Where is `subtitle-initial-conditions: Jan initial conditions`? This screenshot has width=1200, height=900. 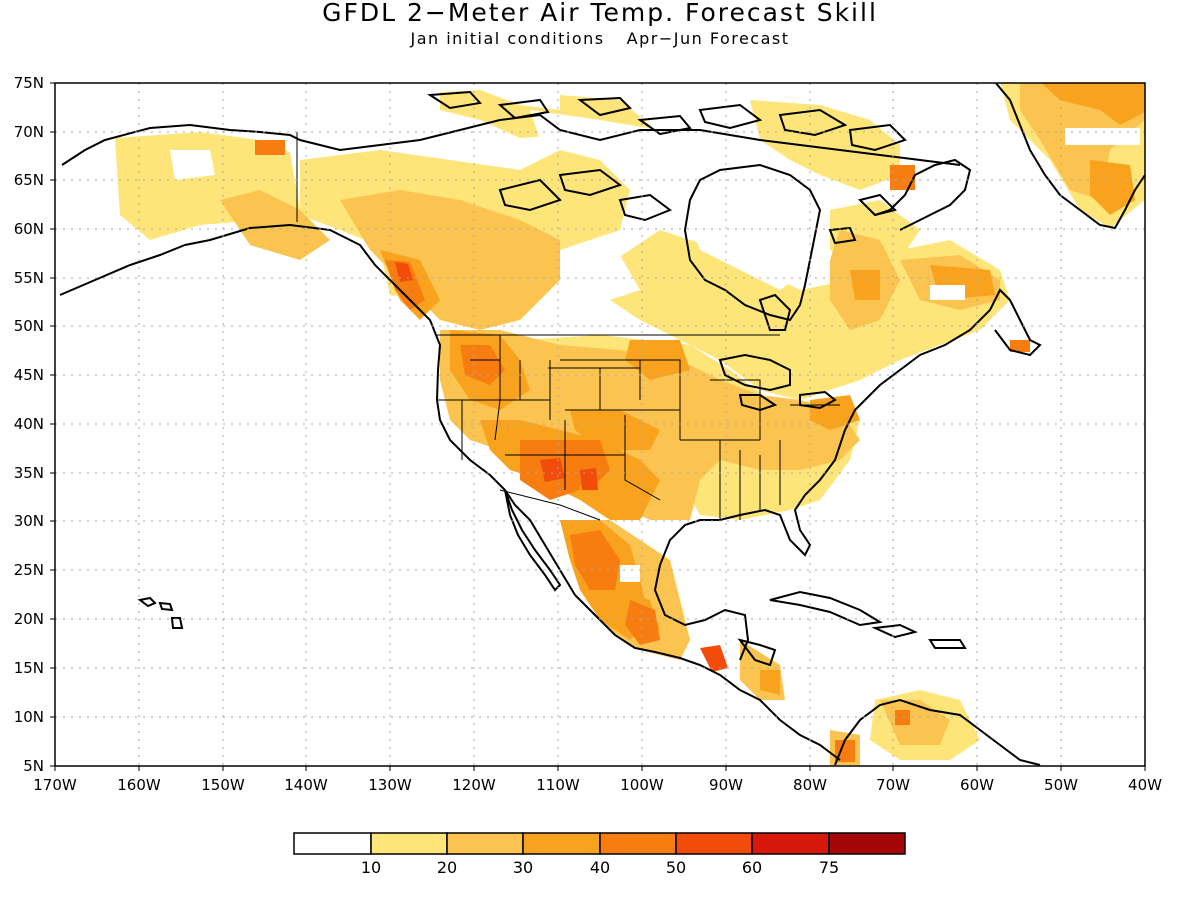 subtitle-initial-conditions: Jan initial conditions is located at coordinates (507, 38).